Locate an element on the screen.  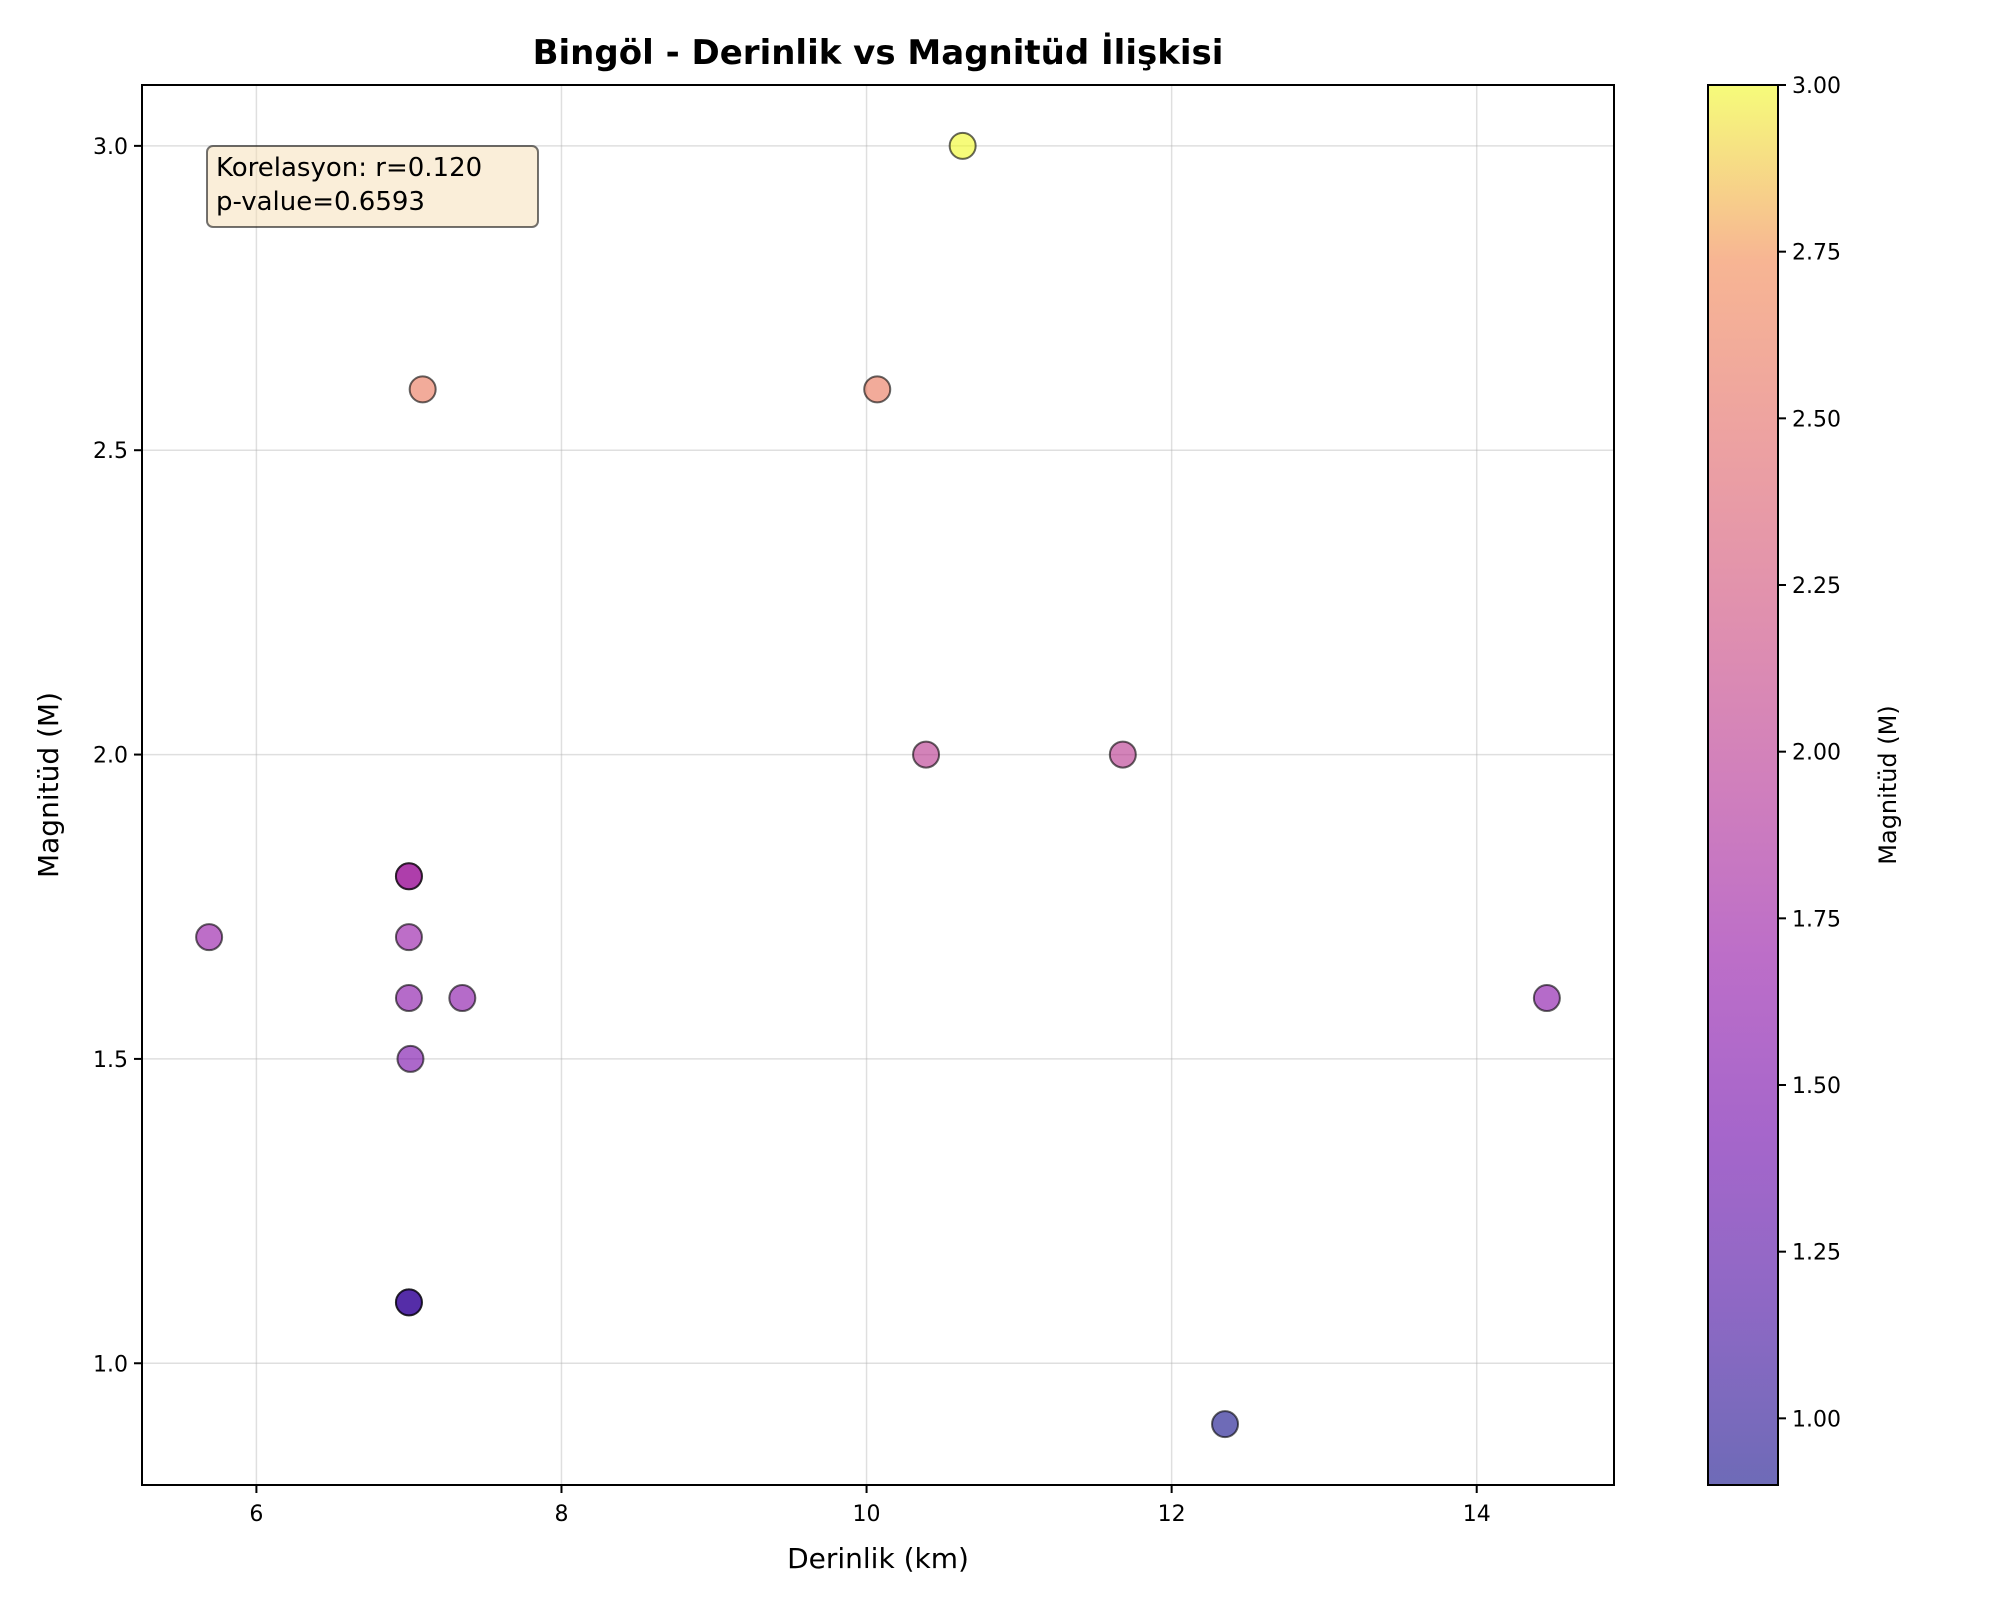
colorbar-tick-label: 2.75 is located at coordinates (1816, 253).